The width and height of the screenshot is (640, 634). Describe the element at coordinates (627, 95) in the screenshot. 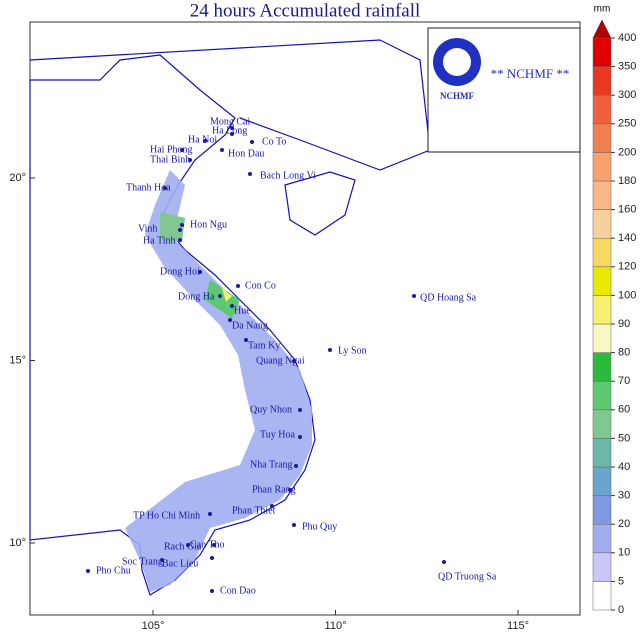

I see `legend-label: 300` at that location.